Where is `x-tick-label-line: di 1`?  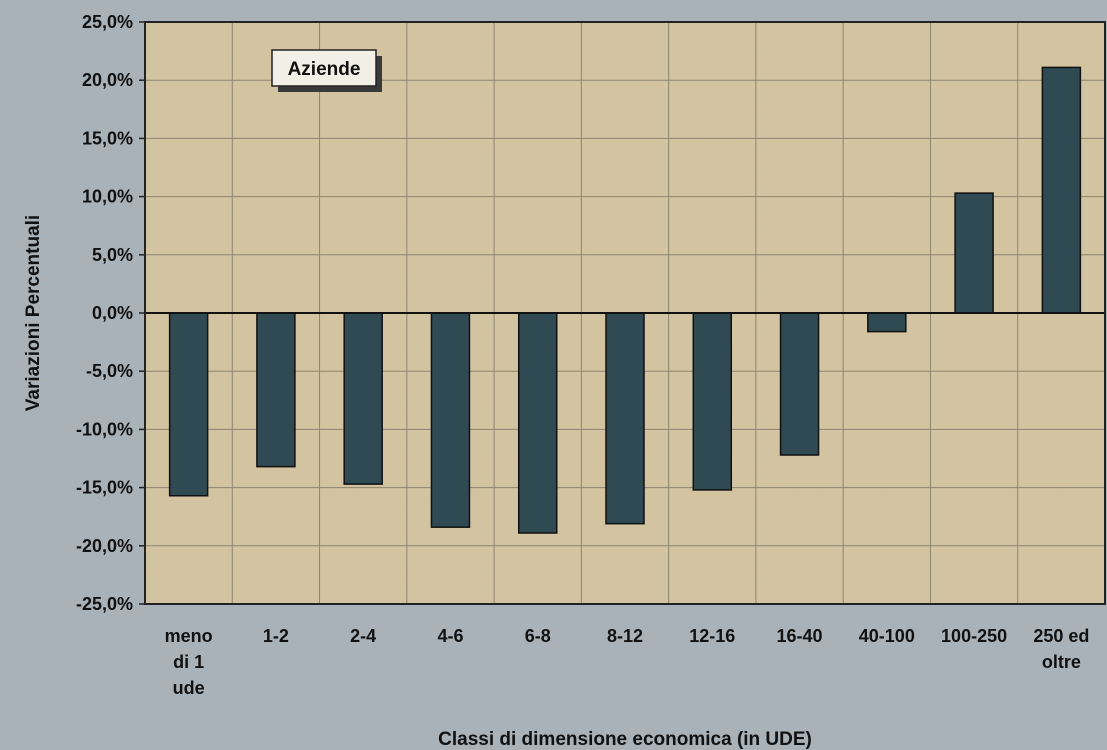
x-tick-label-line: di 1 is located at coordinates (188, 662).